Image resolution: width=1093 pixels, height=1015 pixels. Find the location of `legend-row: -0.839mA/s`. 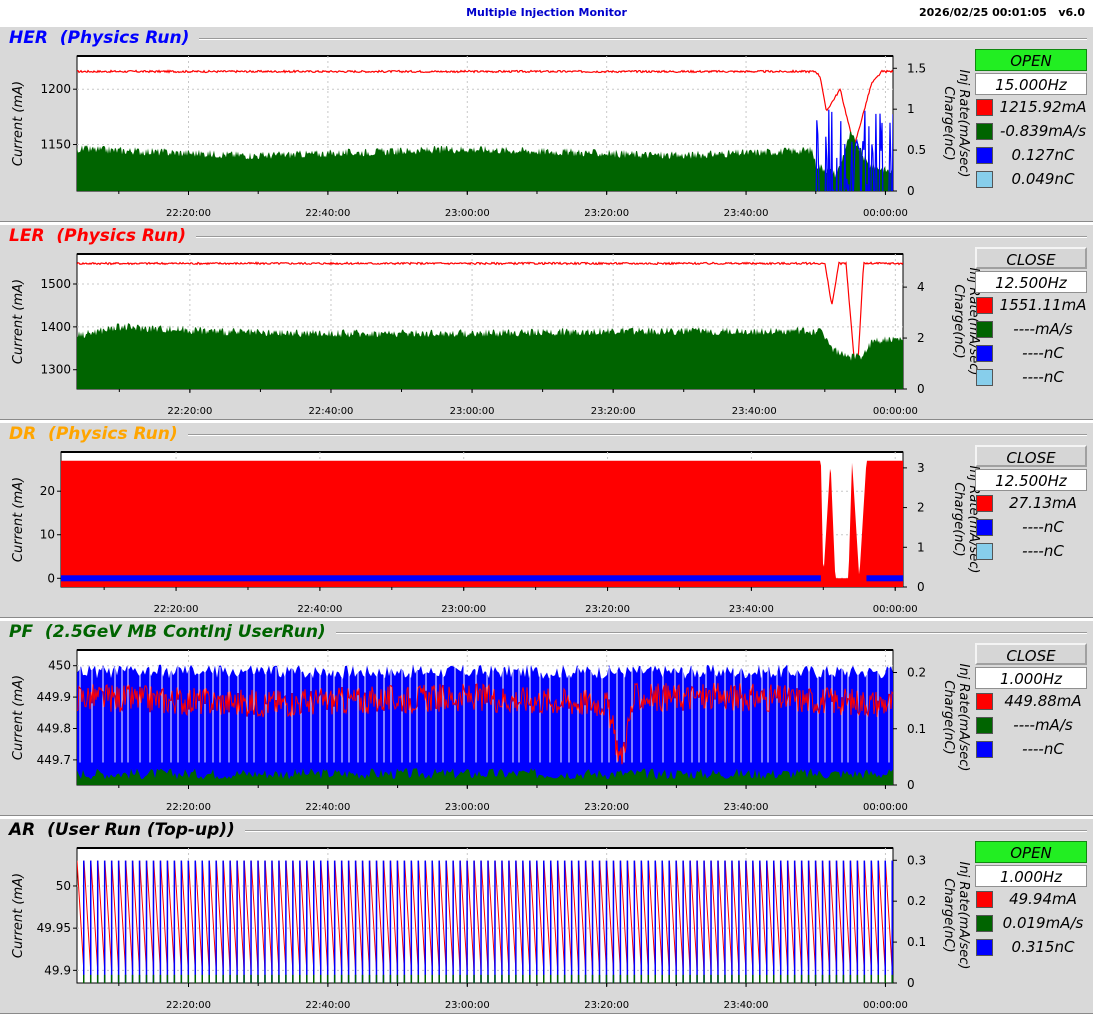

legend-row: -0.839mA/s is located at coordinates (1032, 131).